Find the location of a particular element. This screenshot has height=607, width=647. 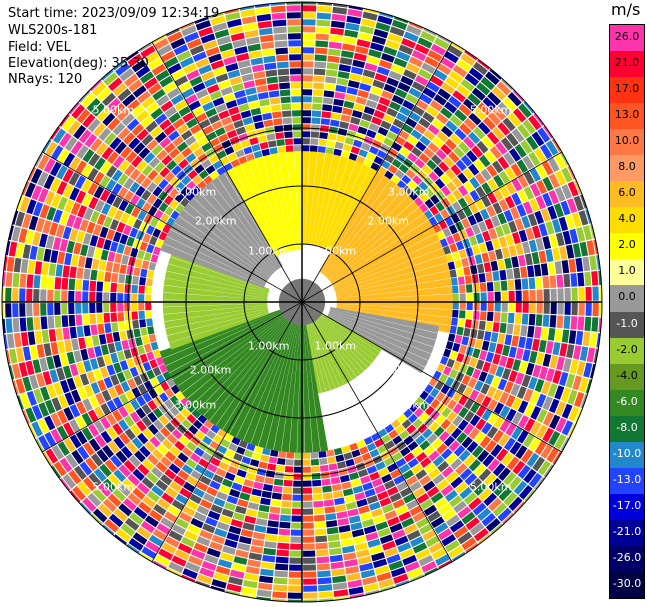

colorbar-segment is located at coordinates (627, 507).